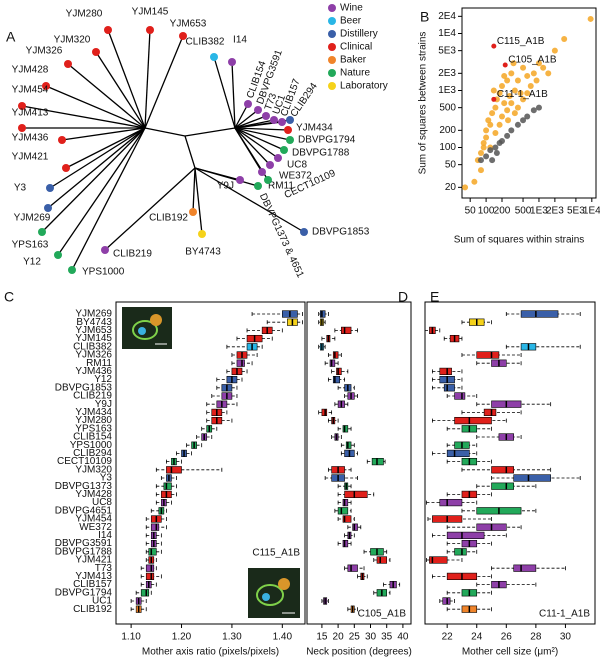 The width and height of the screenshot is (600, 670). I want to click on plot-frame, so click(359, 463).